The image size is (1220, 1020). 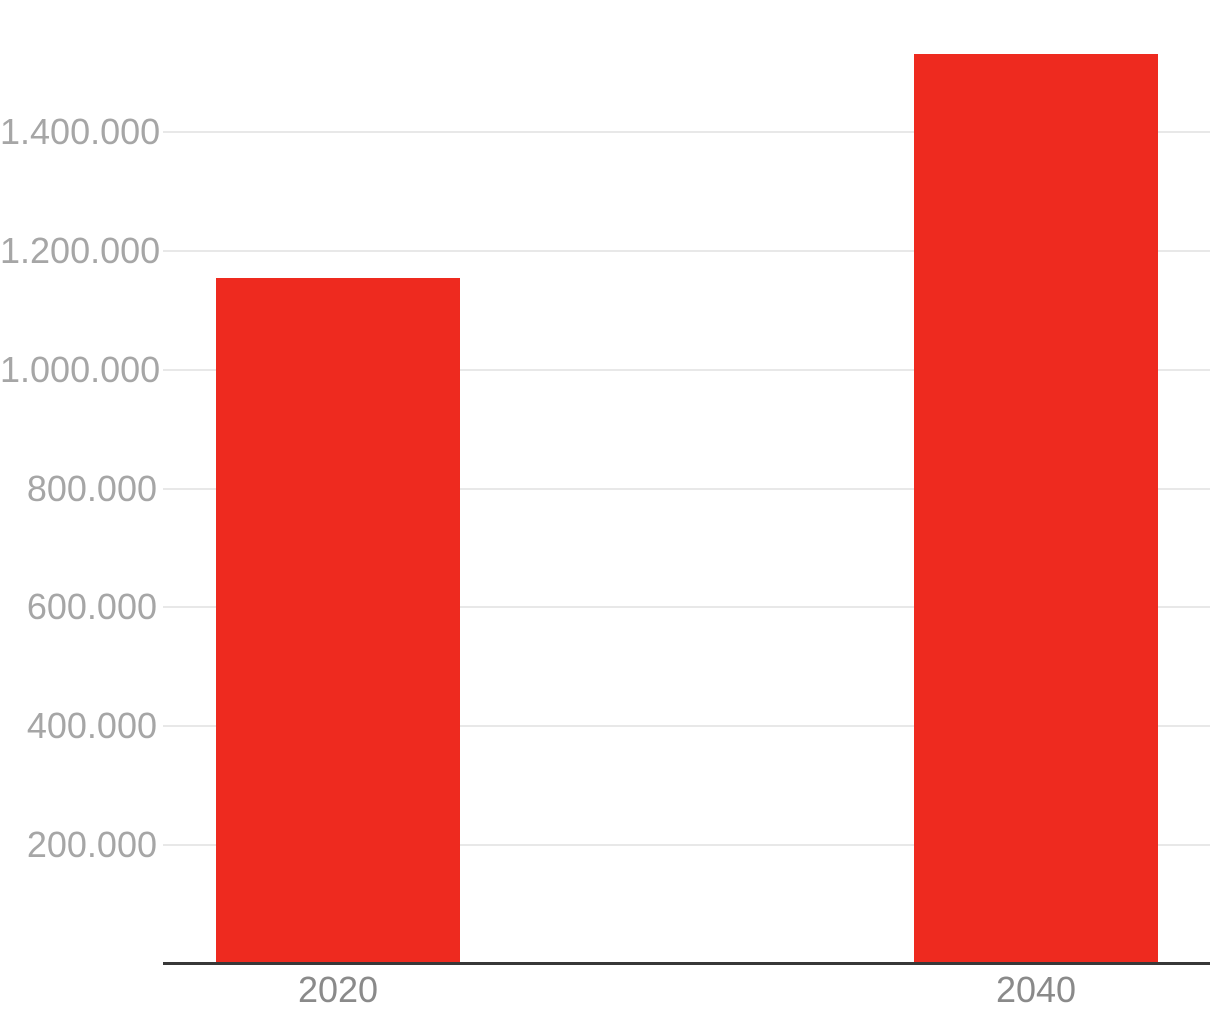 I want to click on y-tick-label: 400.000, so click(x=91, y=726).